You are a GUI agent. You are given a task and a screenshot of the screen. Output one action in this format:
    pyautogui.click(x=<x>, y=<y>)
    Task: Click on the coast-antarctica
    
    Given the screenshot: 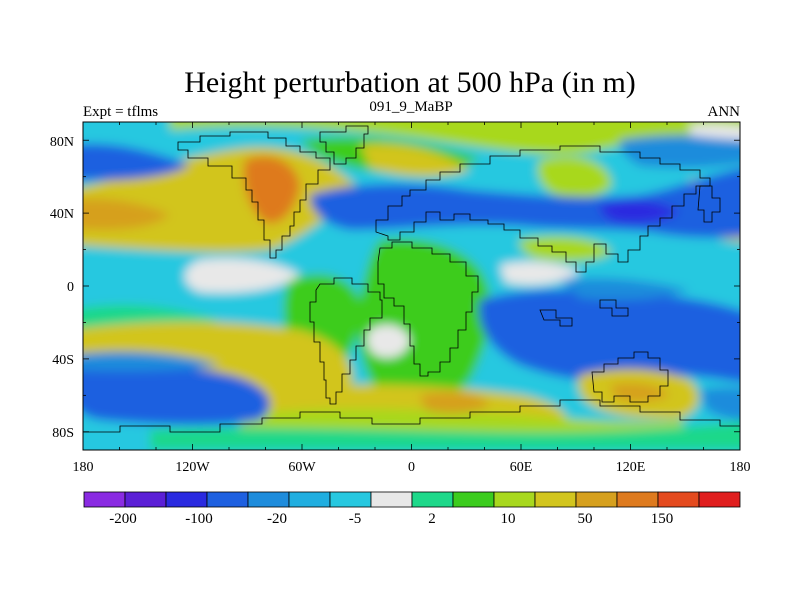 What is the action you would take?
    pyautogui.click(x=411, y=416)
    